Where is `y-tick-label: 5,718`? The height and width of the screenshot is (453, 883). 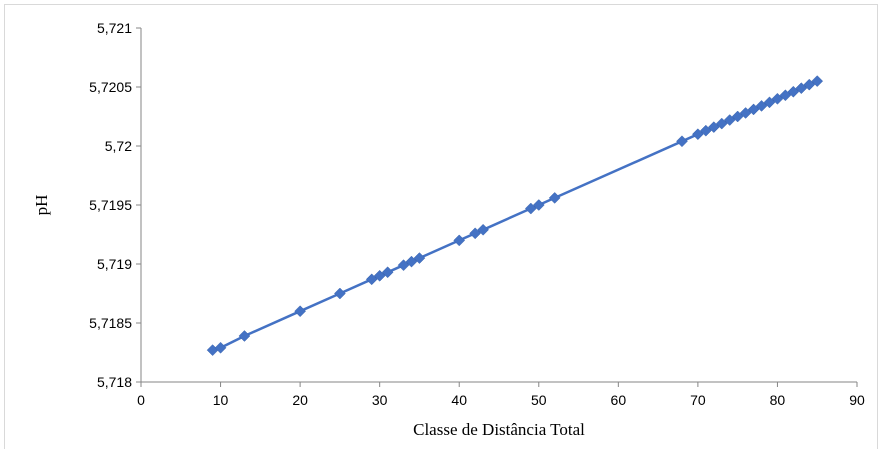
y-tick-label: 5,718 is located at coordinates (114, 382).